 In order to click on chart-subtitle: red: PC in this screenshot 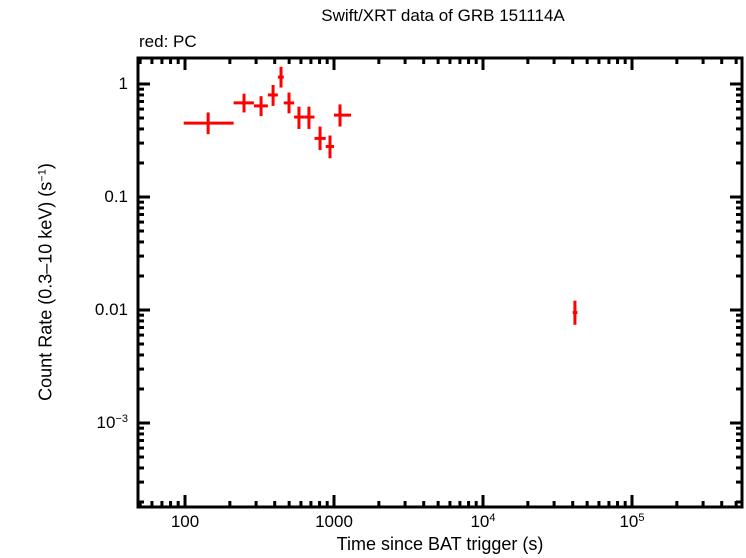, I will do `click(168, 41)`.